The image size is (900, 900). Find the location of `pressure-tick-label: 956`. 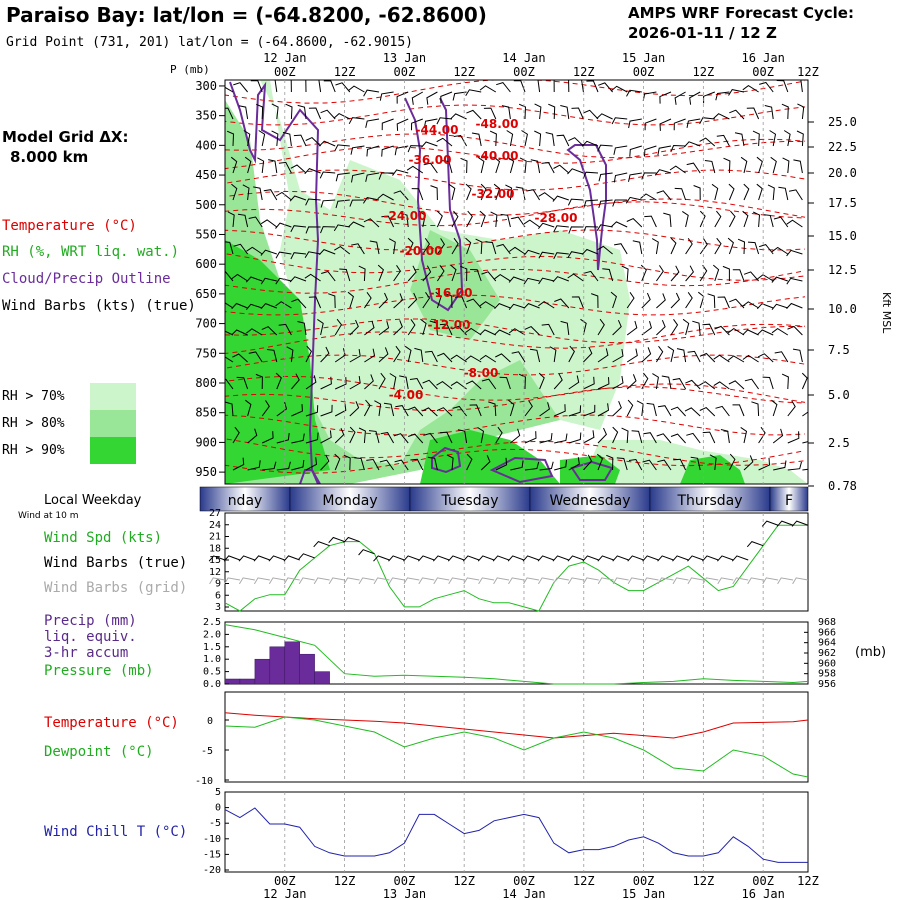

pressure-tick-label: 956 is located at coordinates (827, 684).